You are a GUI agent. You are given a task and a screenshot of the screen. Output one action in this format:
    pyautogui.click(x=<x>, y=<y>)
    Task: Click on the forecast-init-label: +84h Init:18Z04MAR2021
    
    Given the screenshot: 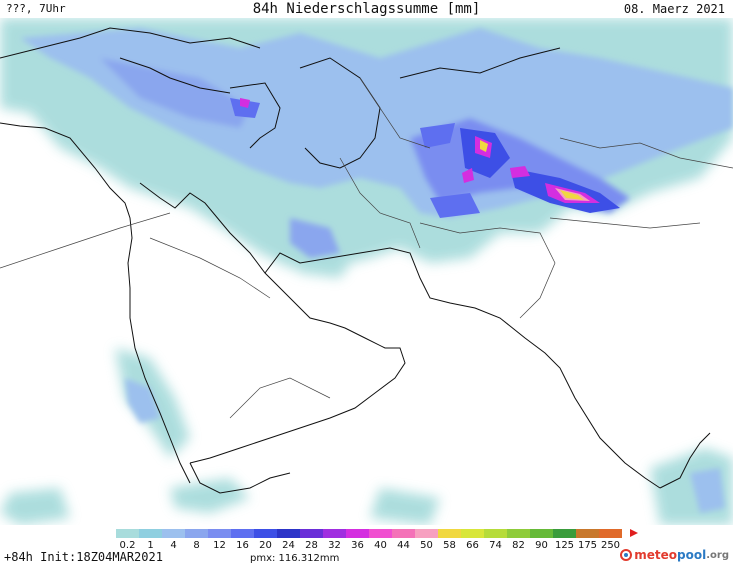 What is the action you would take?
    pyautogui.click(x=83, y=557)
    